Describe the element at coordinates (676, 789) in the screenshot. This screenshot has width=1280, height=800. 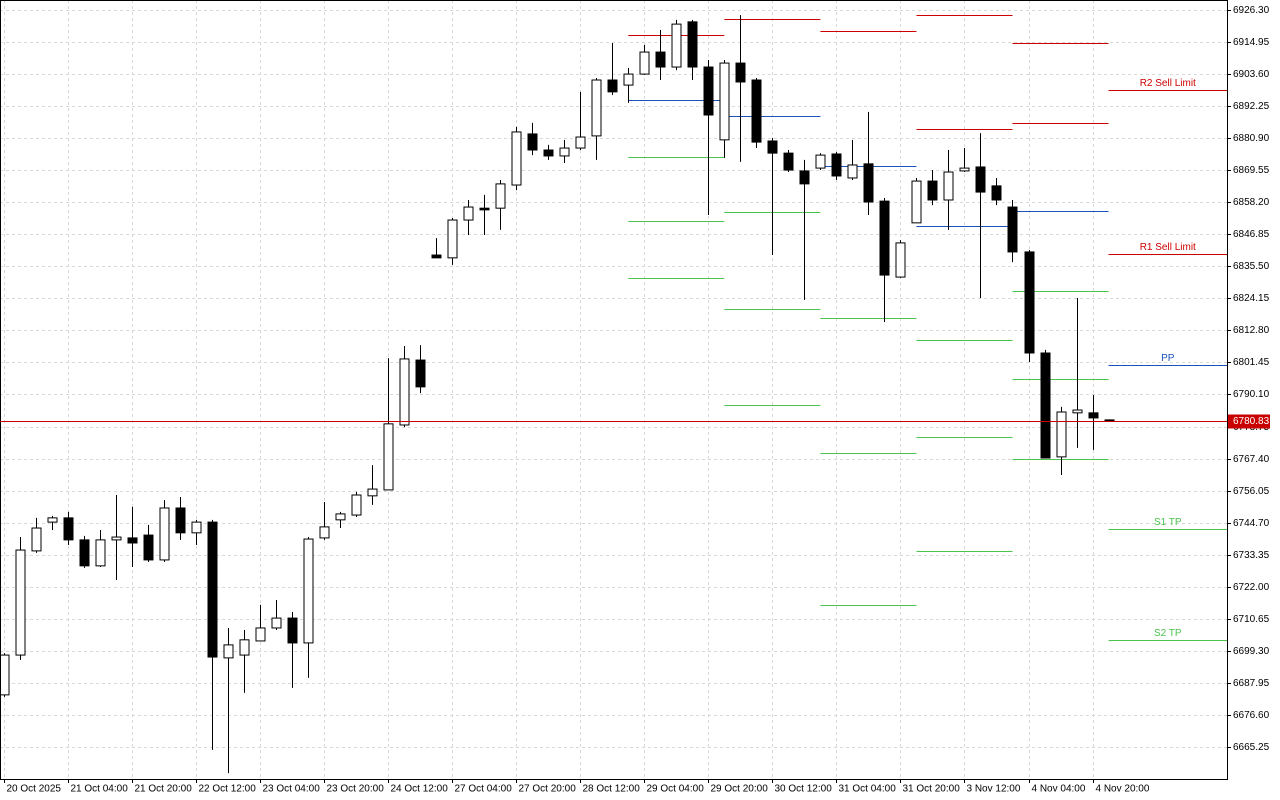
I see `x-tick-label: 29 Oct 04:00` at that location.